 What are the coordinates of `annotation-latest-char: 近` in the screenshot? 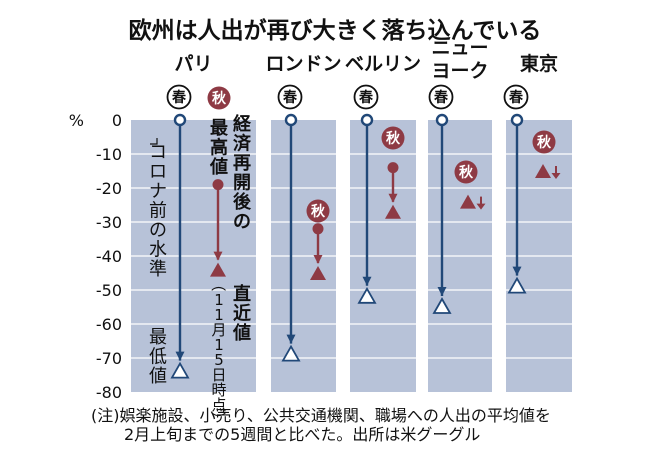 It's located at (242, 314).